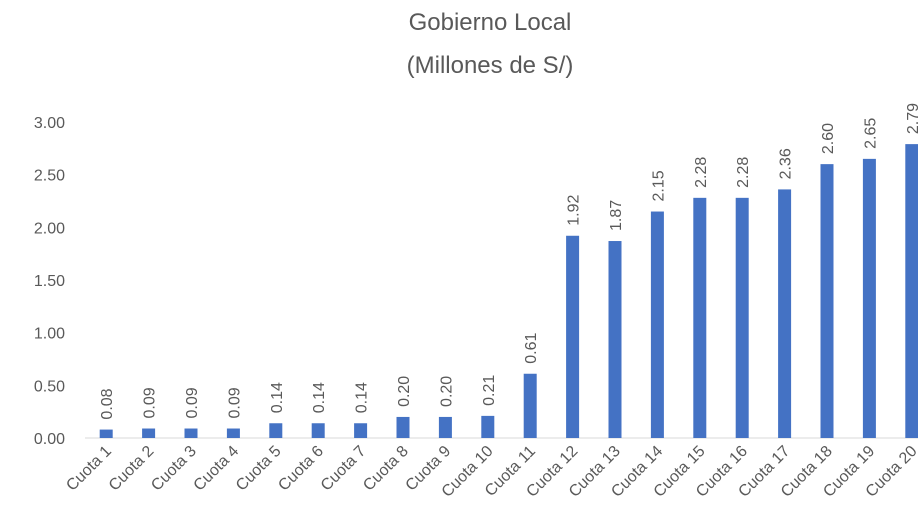 This screenshot has height=531, width=918. Describe the element at coordinates (49, 123) in the screenshot. I see `y-tick-label: 3.00` at that location.